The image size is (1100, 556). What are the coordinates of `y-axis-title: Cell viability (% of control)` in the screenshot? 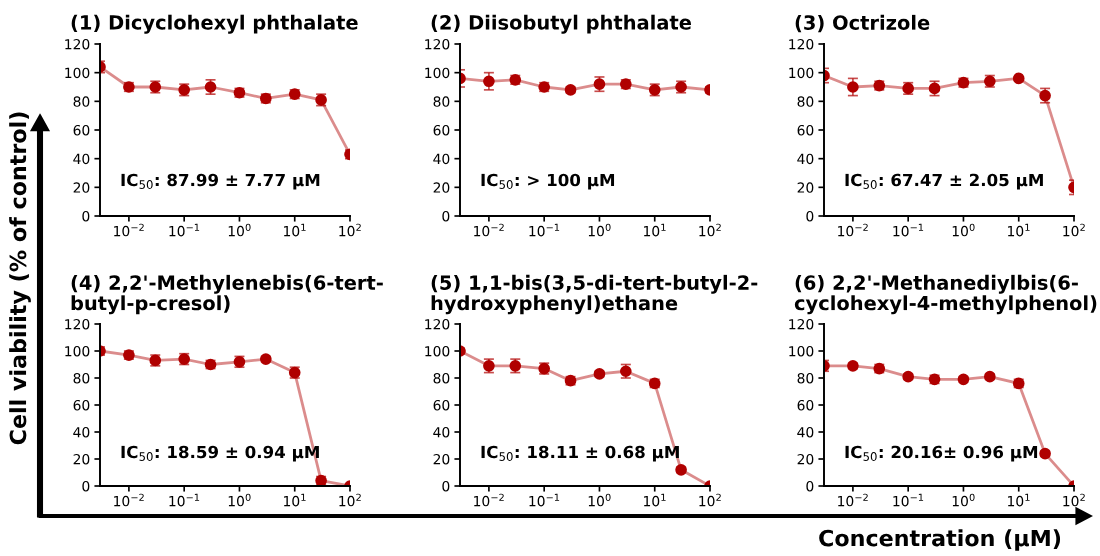 It's located at (20, 278).